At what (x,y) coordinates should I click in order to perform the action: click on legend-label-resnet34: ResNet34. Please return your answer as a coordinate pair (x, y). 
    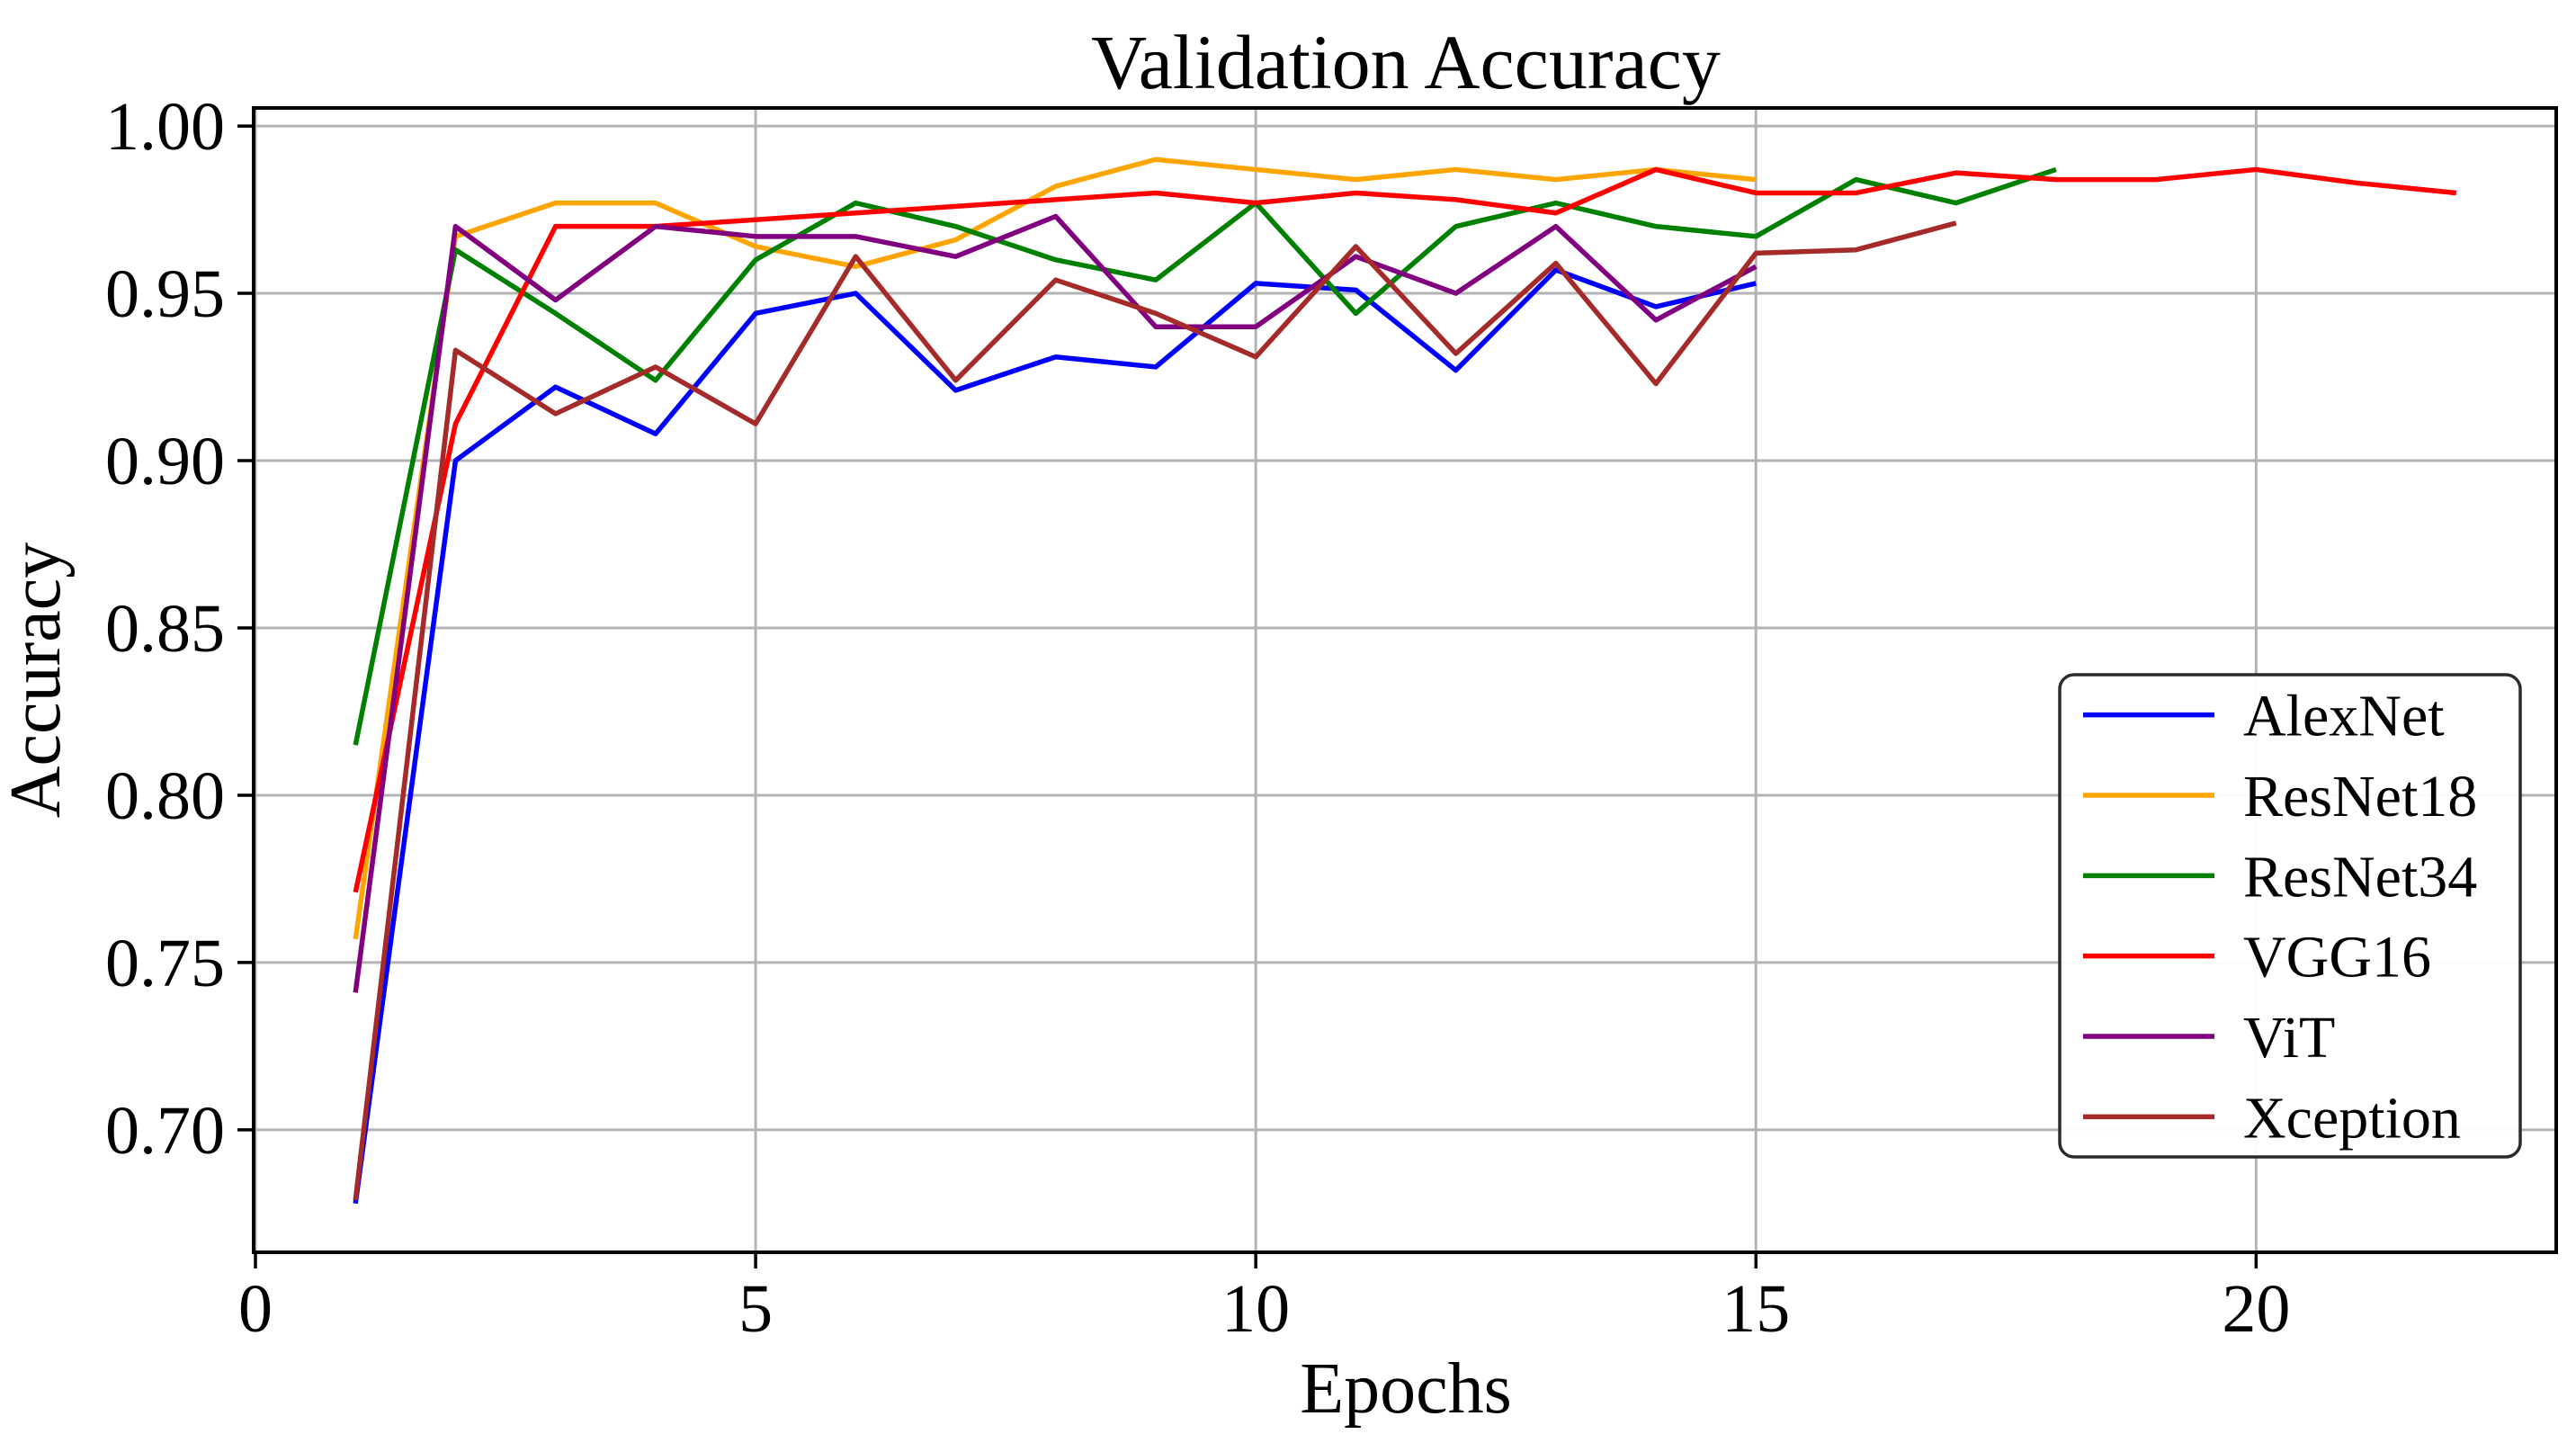
    Looking at the image, I should click on (2360, 877).